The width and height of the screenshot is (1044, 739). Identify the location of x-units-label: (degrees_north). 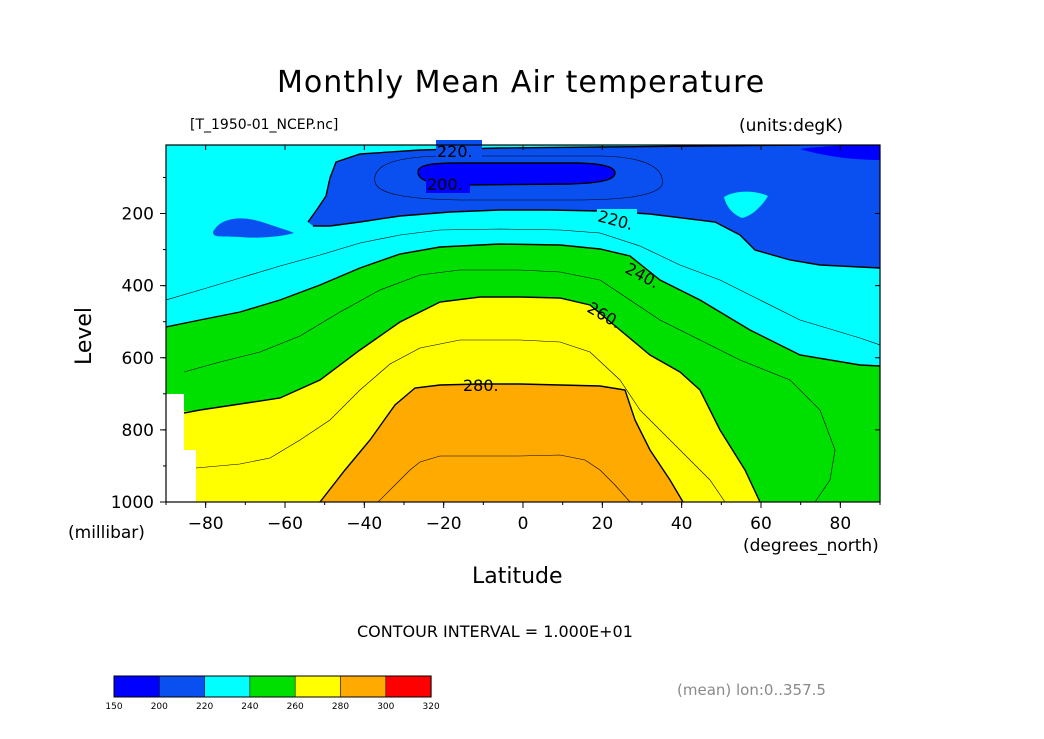
(811, 546).